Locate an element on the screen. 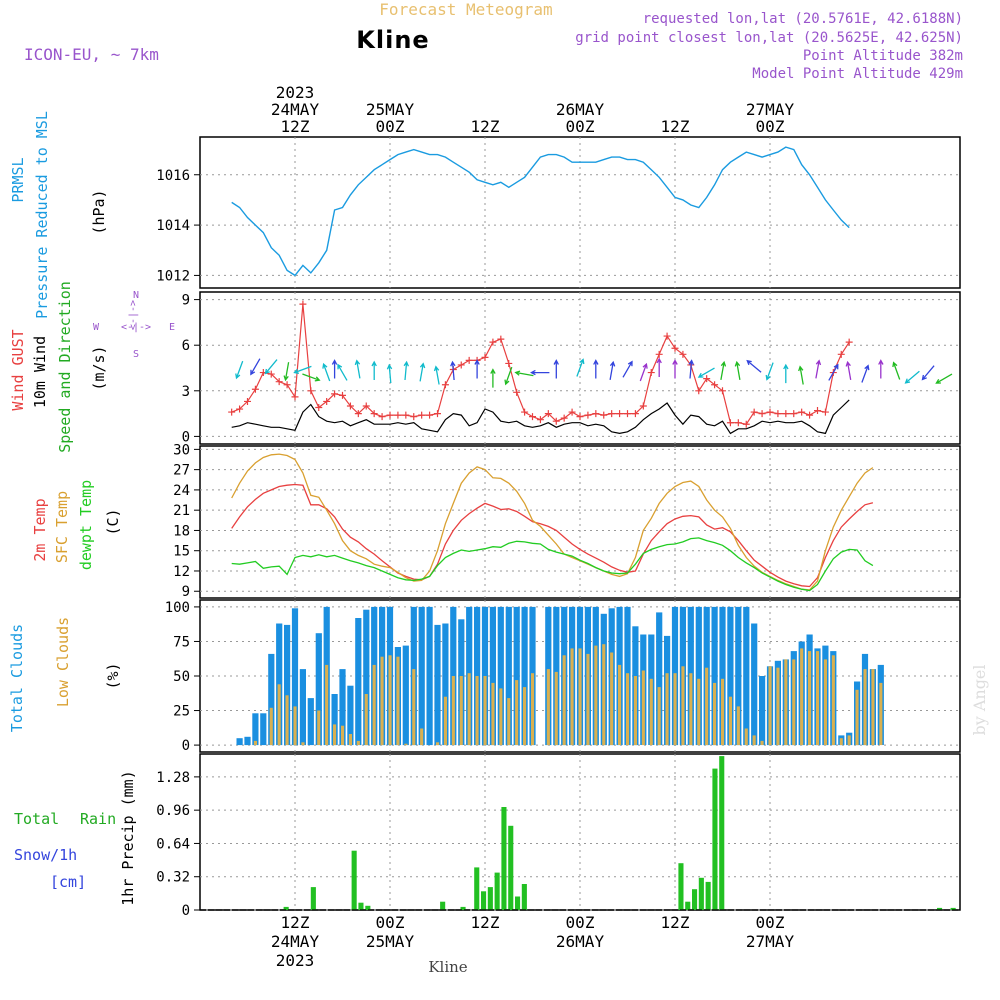 The image size is (1000, 1000). y-tick-label: 0.64 is located at coordinates (173, 844).